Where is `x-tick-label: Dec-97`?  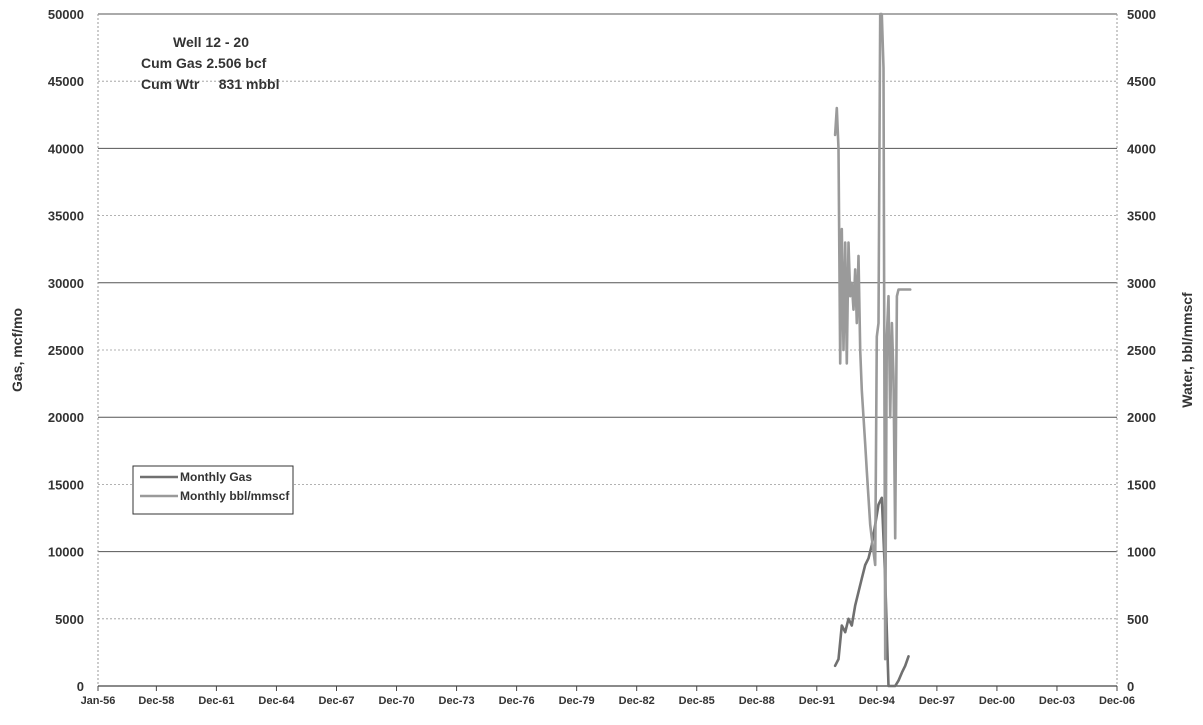
x-tick-label: Dec-97 is located at coordinates (937, 701).